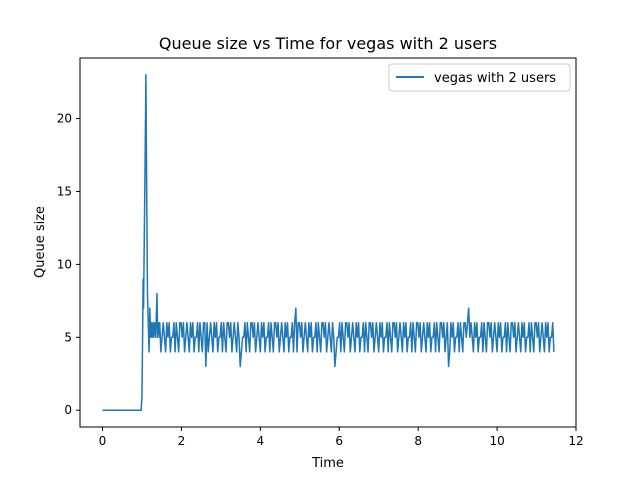 The width and height of the screenshot is (640, 480). I want to click on legend: vegas with 2 users, so click(479, 77).